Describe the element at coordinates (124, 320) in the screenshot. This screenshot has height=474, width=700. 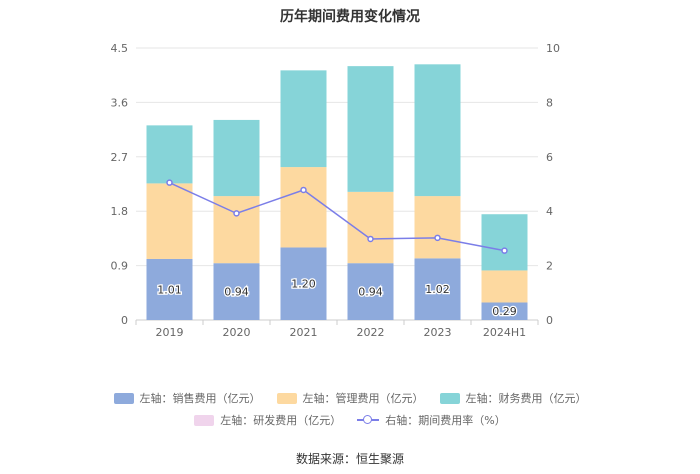
I see `left-tick-label: 0` at that location.